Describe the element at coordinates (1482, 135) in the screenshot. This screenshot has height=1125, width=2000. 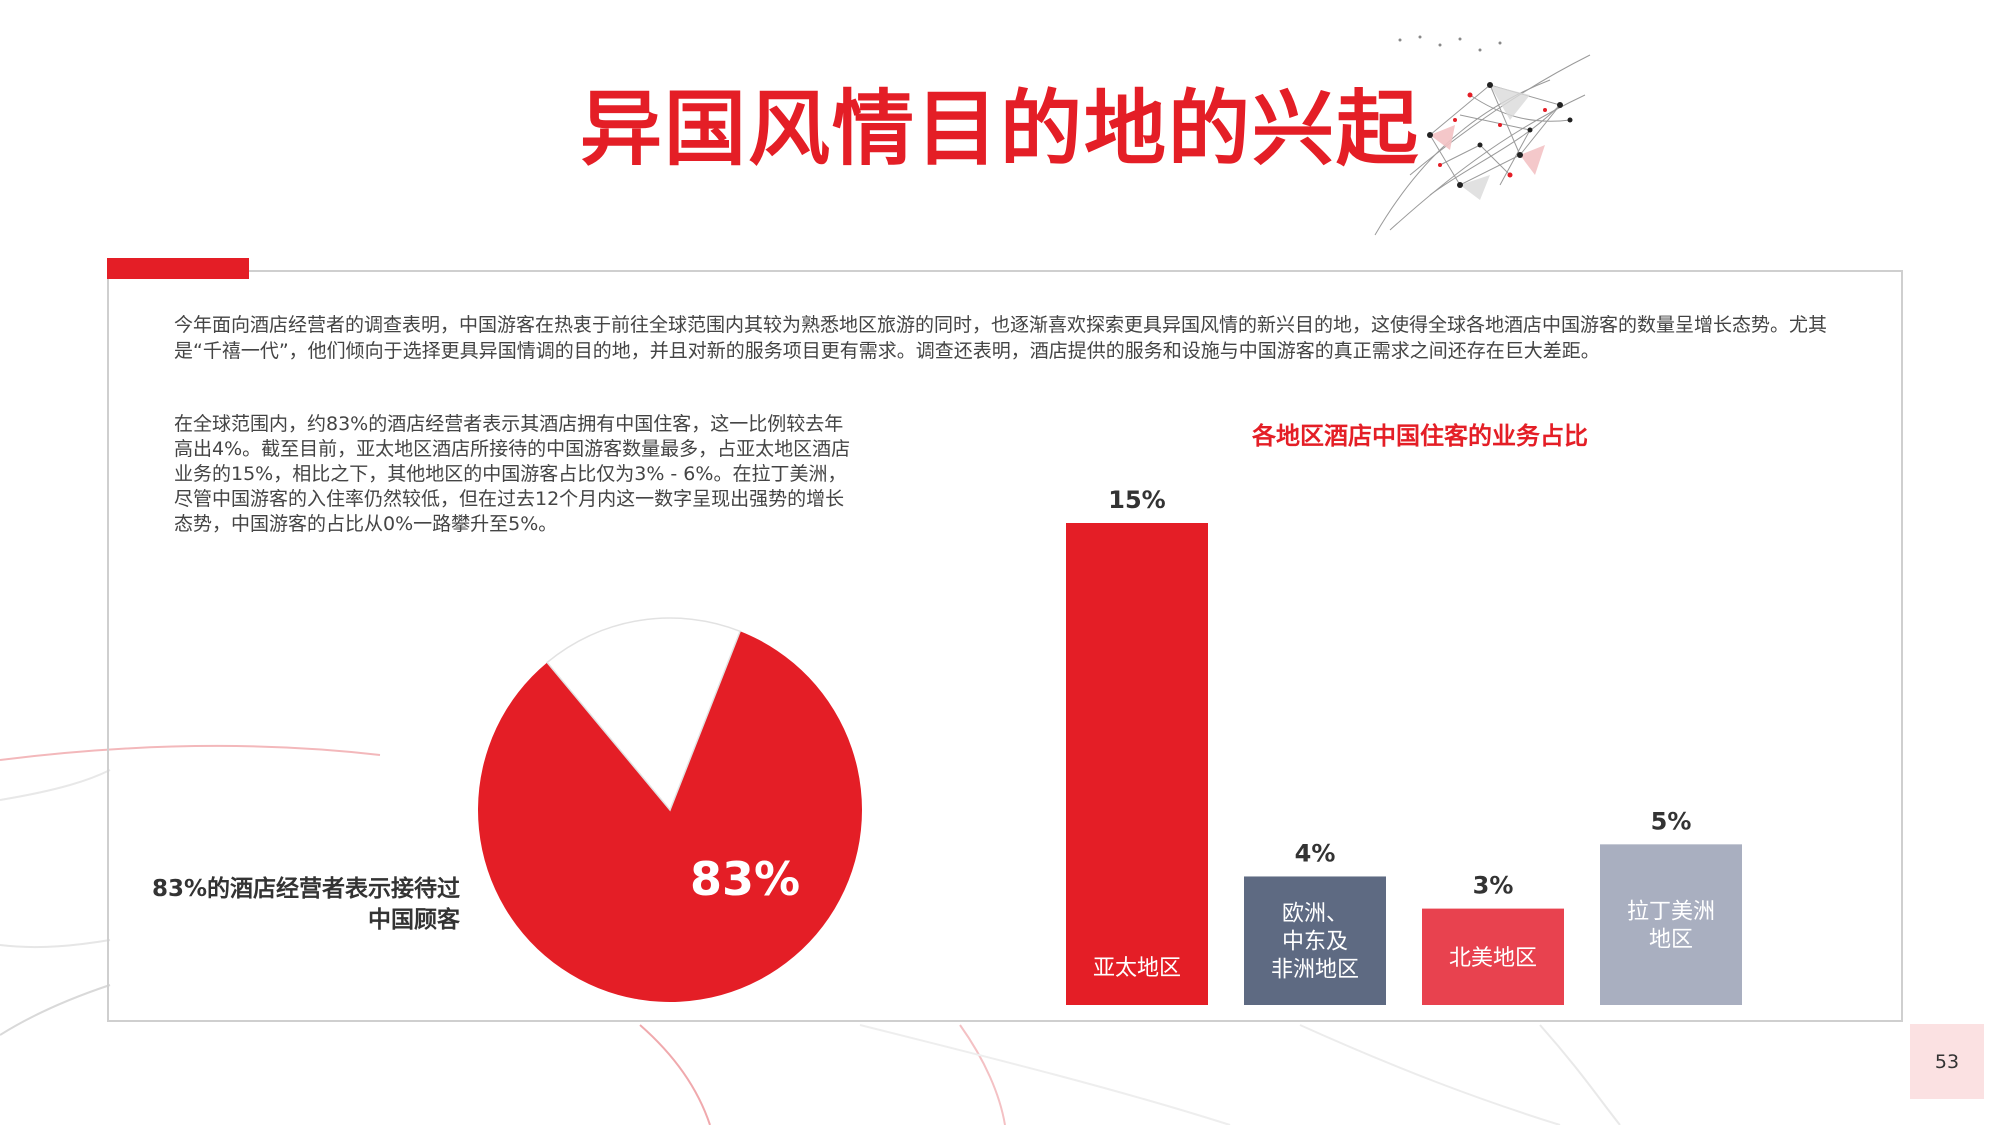
I see `network-graphic` at that location.